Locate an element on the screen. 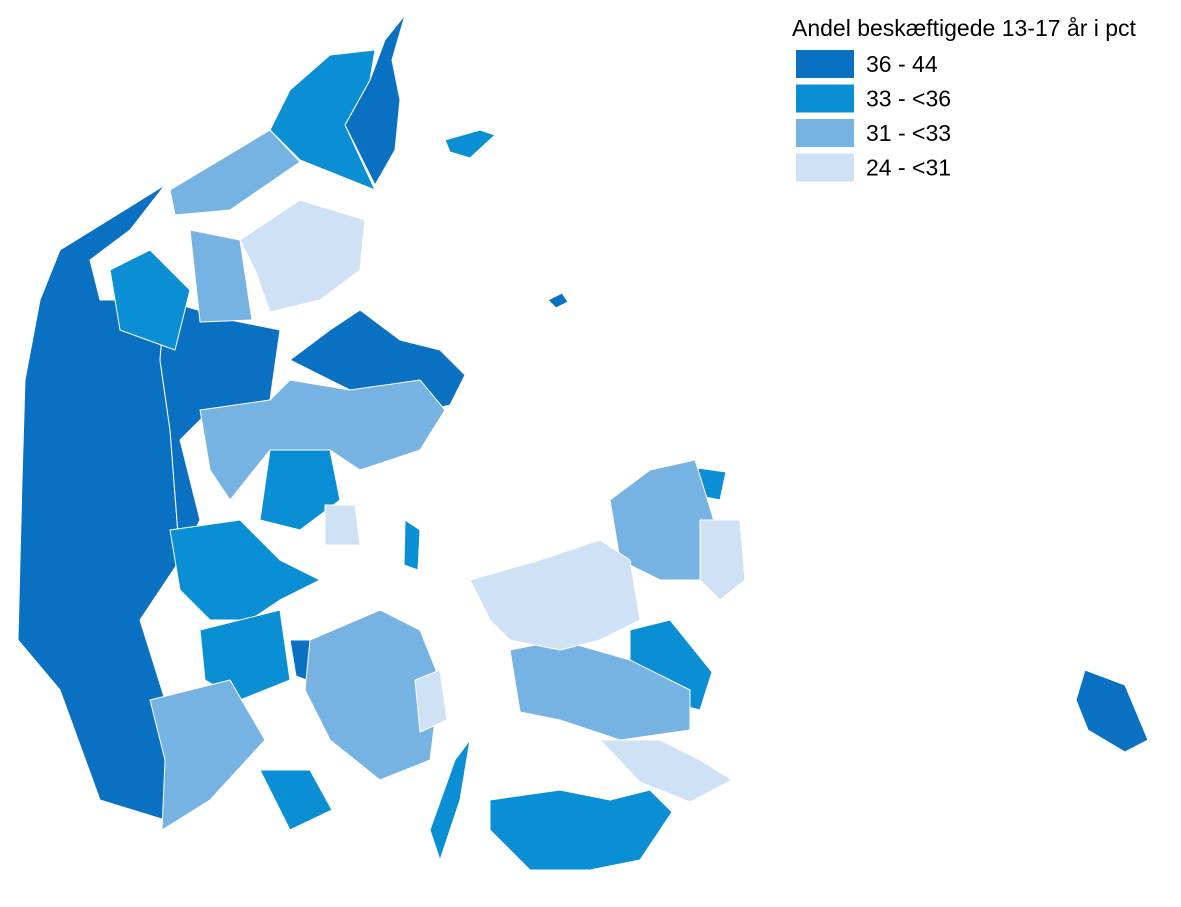 This screenshot has width=1181, height=907. legend-label: 33 - <36 is located at coordinates (908, 99).